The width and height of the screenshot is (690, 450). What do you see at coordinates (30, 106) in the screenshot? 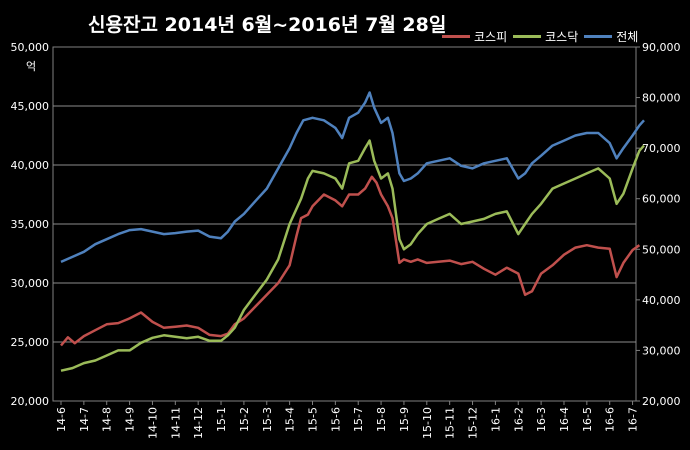
I see `left-axis-tick-label: 45,000` at bounding box center [30, 106].